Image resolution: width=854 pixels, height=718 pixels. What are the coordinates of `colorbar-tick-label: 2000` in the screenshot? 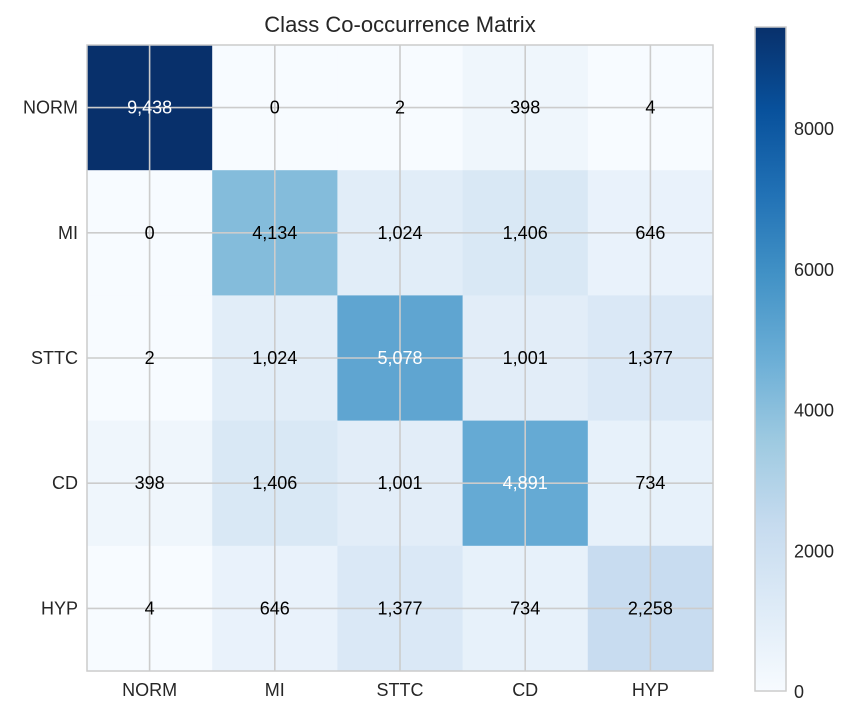 It's located at (814, 551).